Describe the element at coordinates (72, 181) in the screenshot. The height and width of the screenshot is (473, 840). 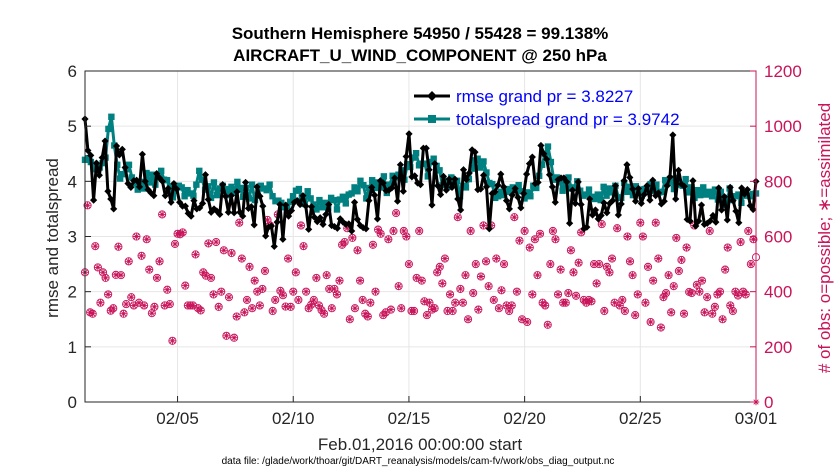
I see `y-tick-label: 4` at that location.